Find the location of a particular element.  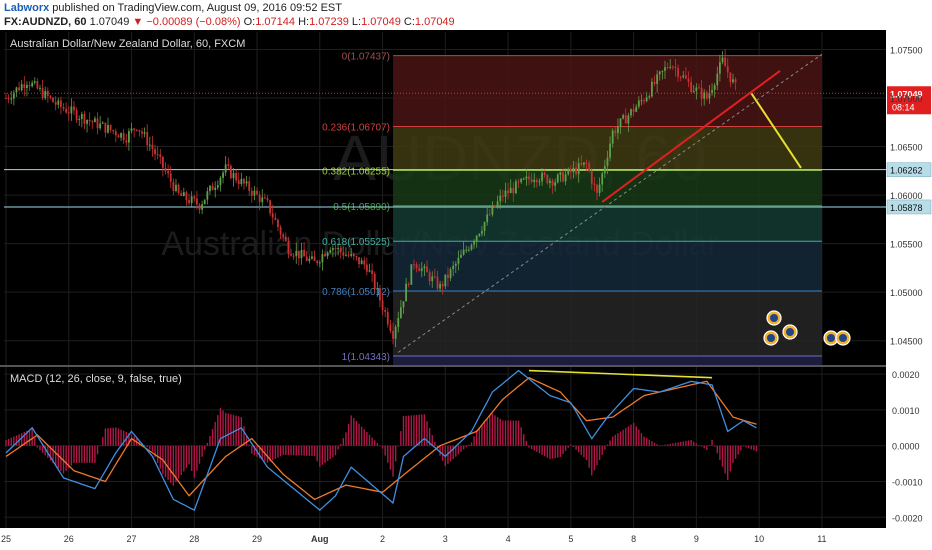

macd-tick-label: 0.0020 is located at coordinates (906, 375).